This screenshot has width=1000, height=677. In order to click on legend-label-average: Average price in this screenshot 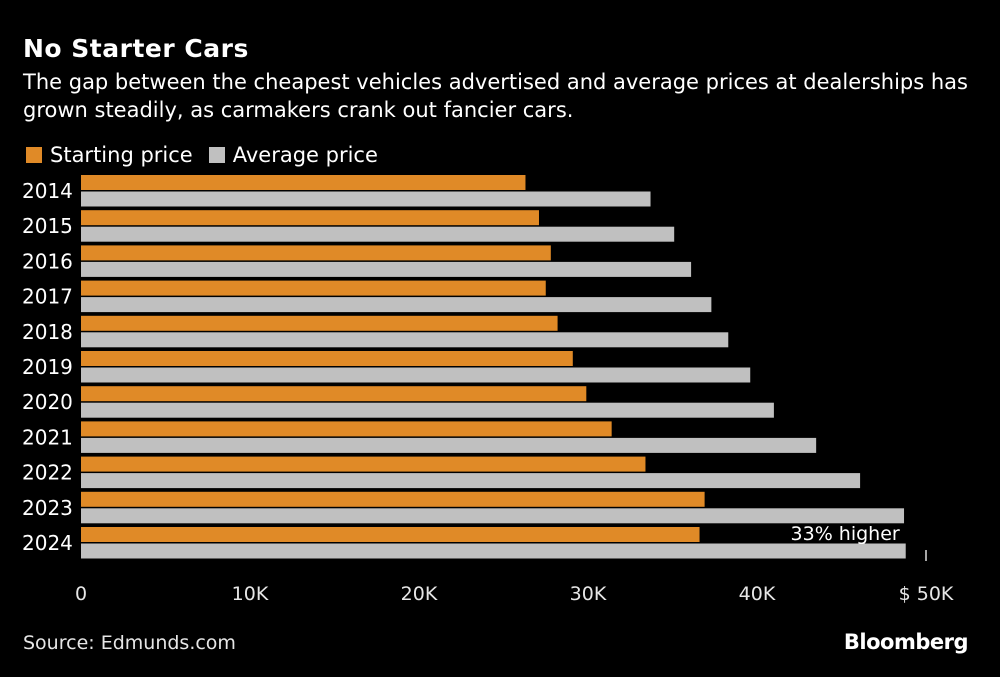, I will do `click(305, 155)`.